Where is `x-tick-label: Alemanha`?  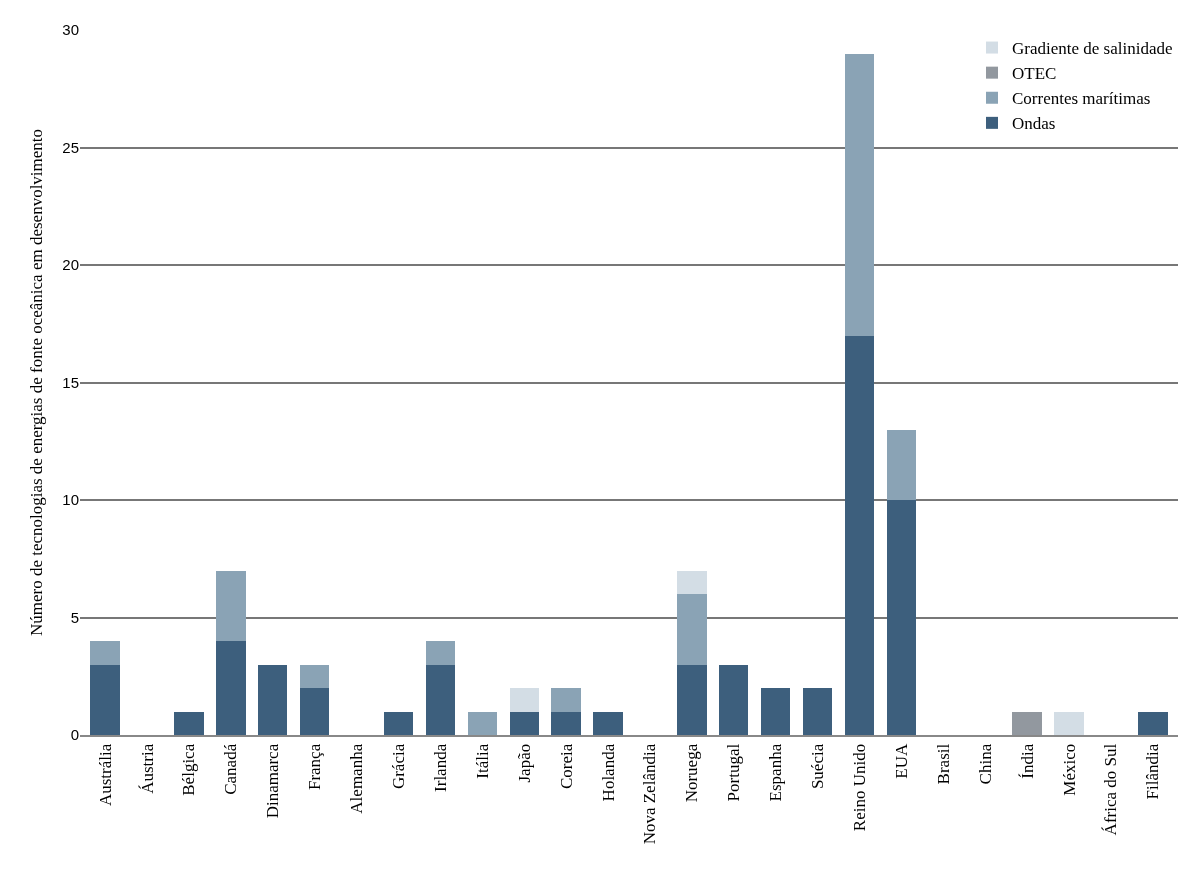
x-tick-label: Alemanha is located at coordinates (357, 778).